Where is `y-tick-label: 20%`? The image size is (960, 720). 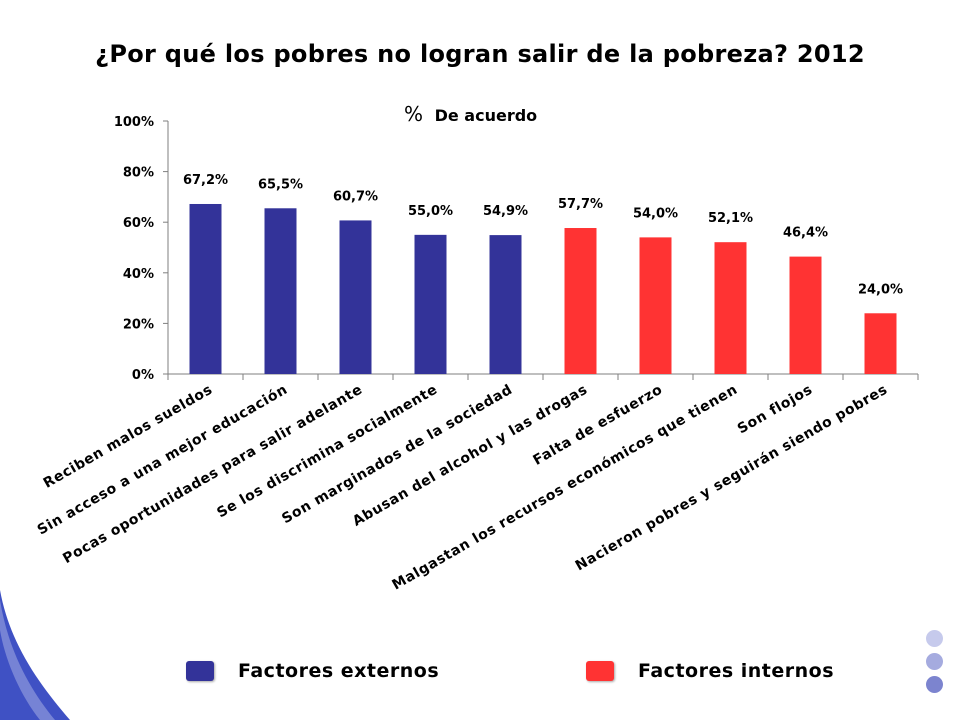
y-tick-label: 20% is located at coordinates (138, 324).